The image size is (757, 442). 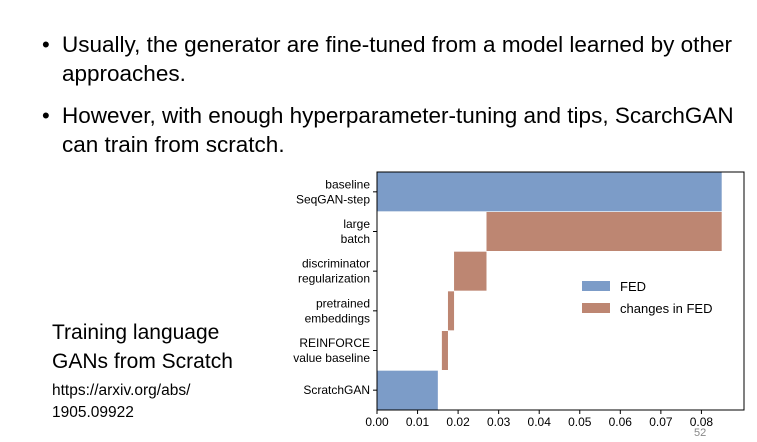 I want to click on y-tick-label: value baseline, so click(x=331, y=358).